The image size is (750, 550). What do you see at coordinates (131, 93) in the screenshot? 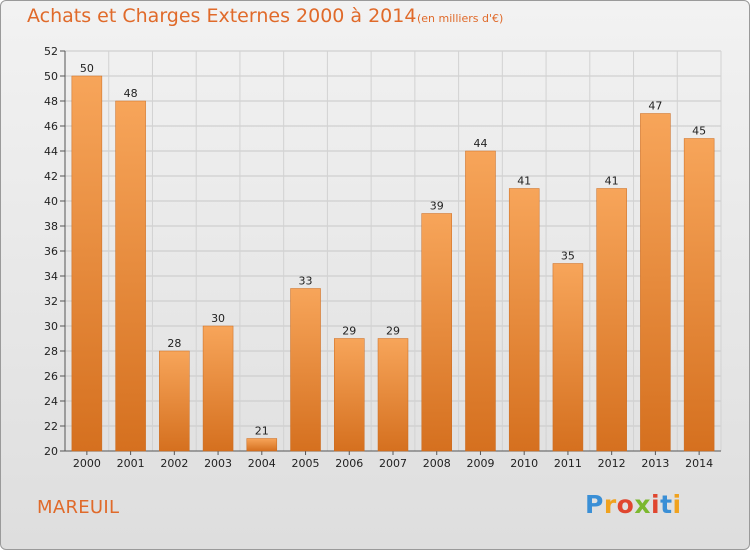
I see `data-label-2001: 48` at bounding box center [131, 93].